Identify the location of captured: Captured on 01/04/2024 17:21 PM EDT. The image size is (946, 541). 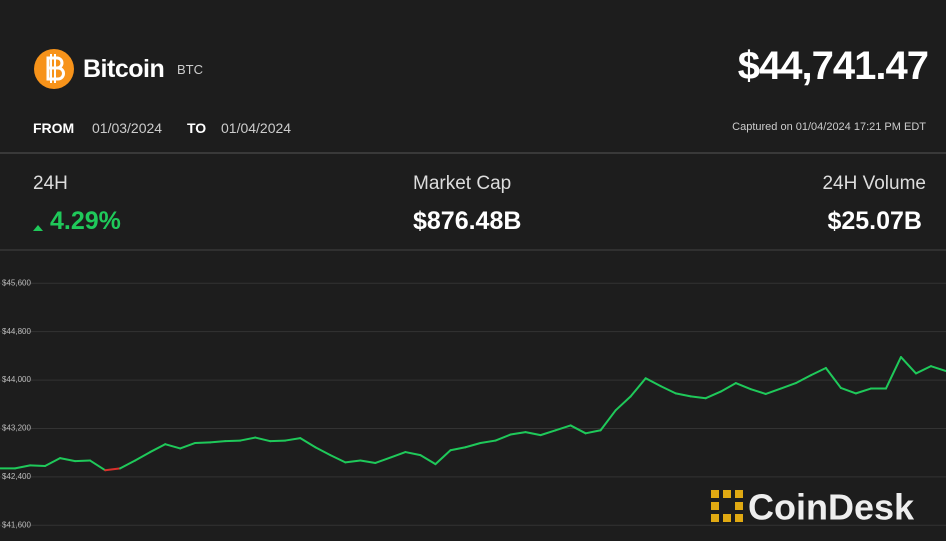
(829, 127).